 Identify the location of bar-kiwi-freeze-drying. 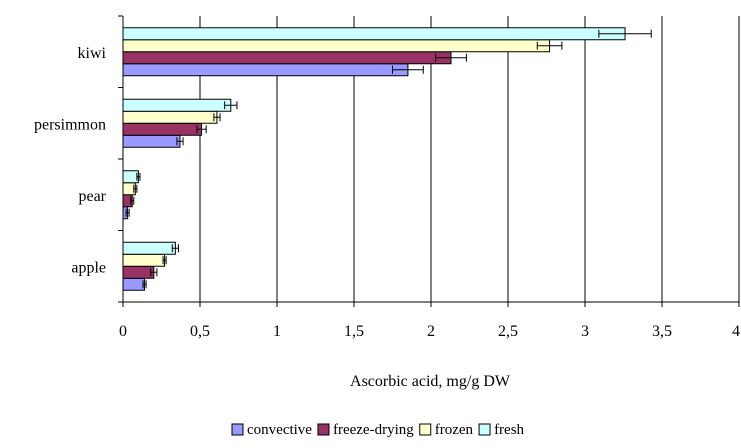
(287, 58).